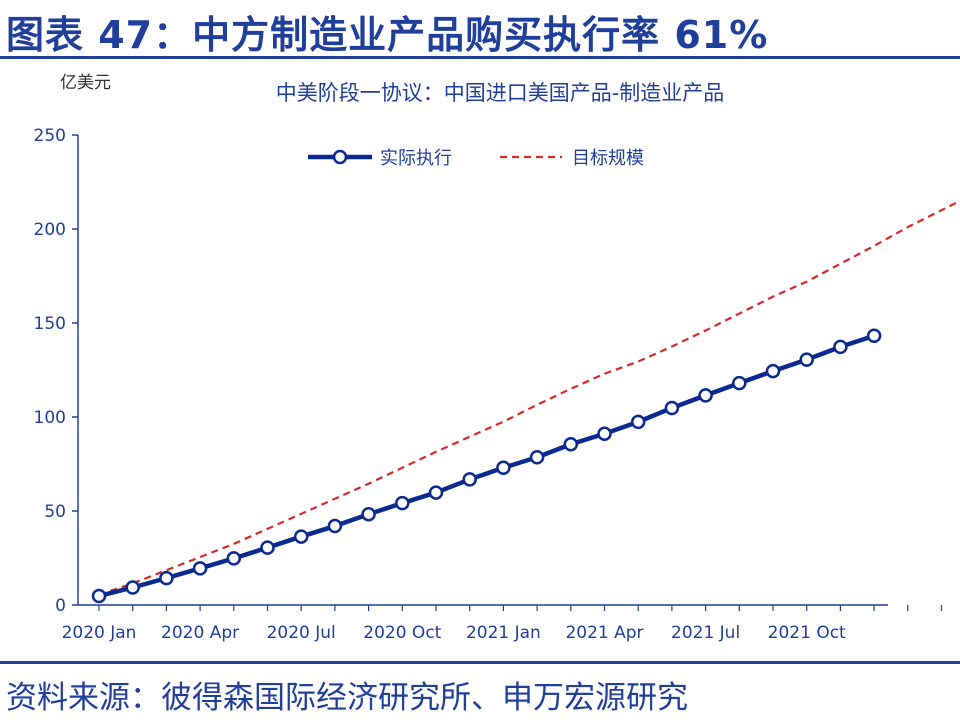  What do you see at coordinates (50, 136) in the screenshot?
I see `y-tick-label: 250` at bounding box center [50, 136].